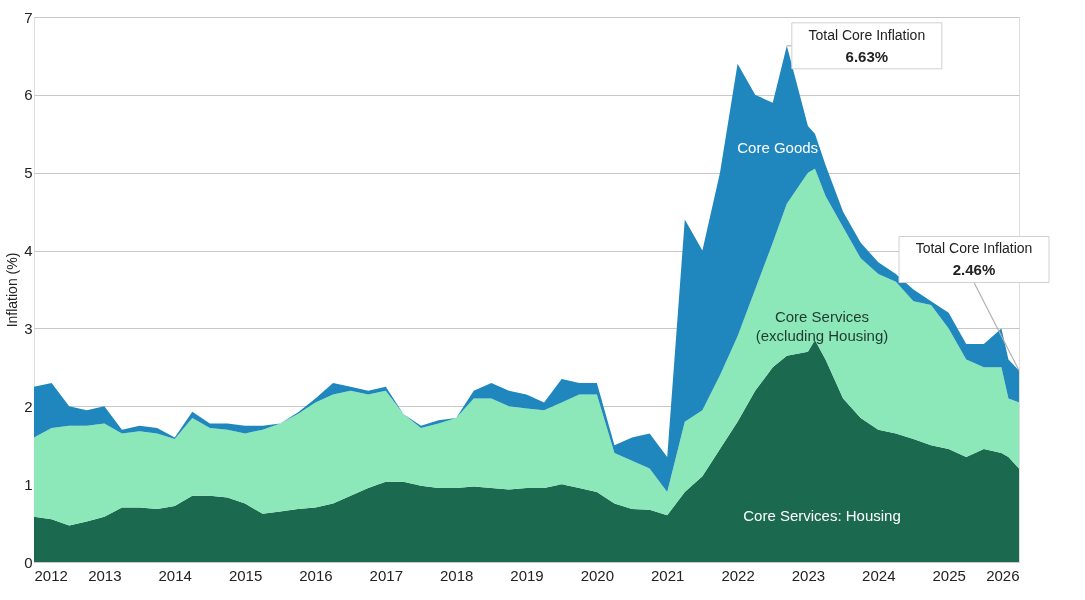 The height and width of the screenshot is (600, 1085). Describe the element at coordinates (822, 325) in the screenshot. I see `series-label: Core Services (excluding Housing)` at that location.